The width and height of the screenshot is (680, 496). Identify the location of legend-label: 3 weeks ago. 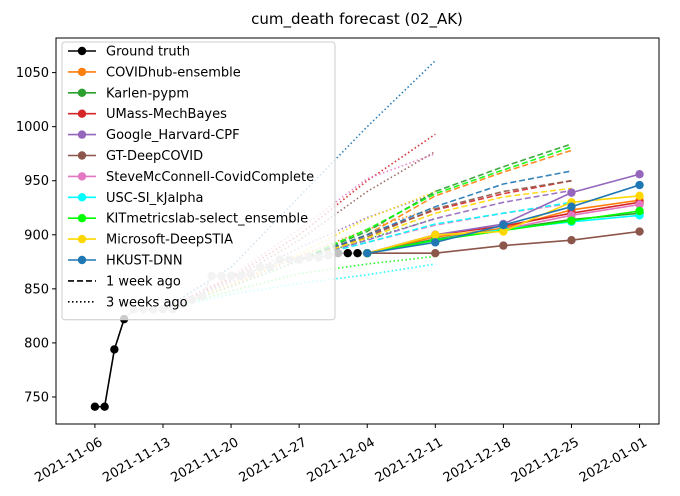
(147, 302).